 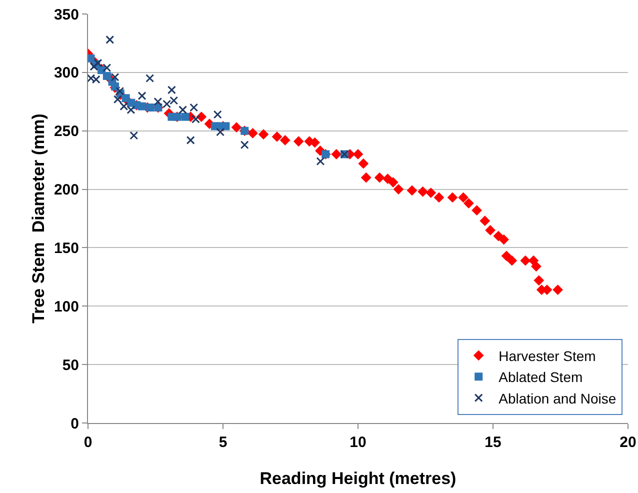 What do you see at coordinates (547, 356) in the screenshot?
I see `legend-label: Harvester Stem` at bounding box center [547, 356].